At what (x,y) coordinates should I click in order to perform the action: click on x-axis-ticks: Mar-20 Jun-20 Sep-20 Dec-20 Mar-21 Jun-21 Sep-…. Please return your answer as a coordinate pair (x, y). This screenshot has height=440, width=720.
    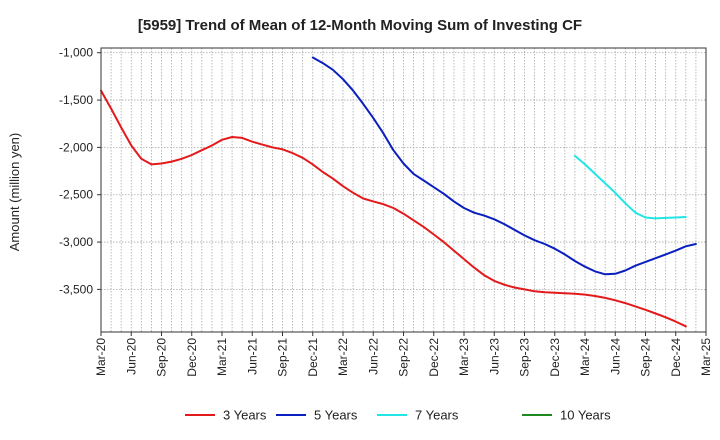
    Looking at the image, I should click on (403, 354).